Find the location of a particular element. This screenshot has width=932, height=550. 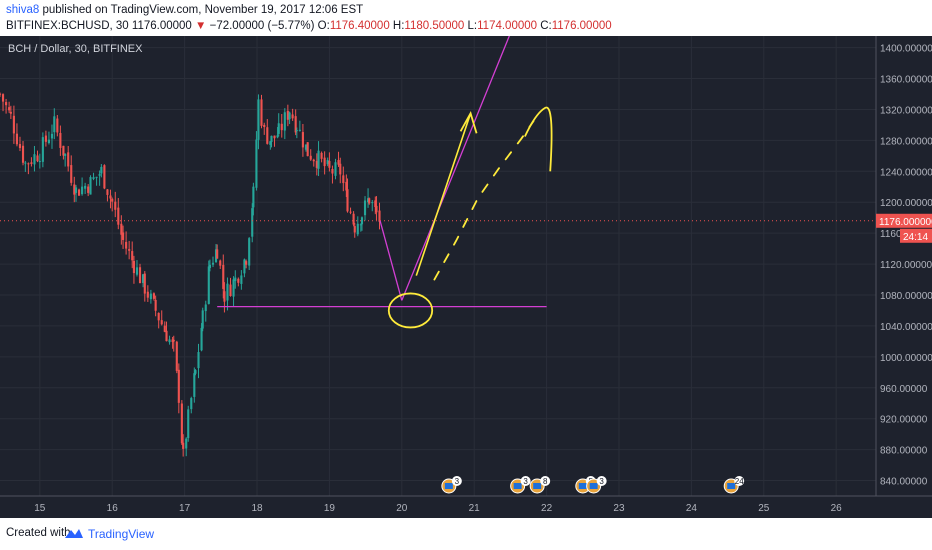

yellow-hook-stroke is located at coordinates (538, 139).